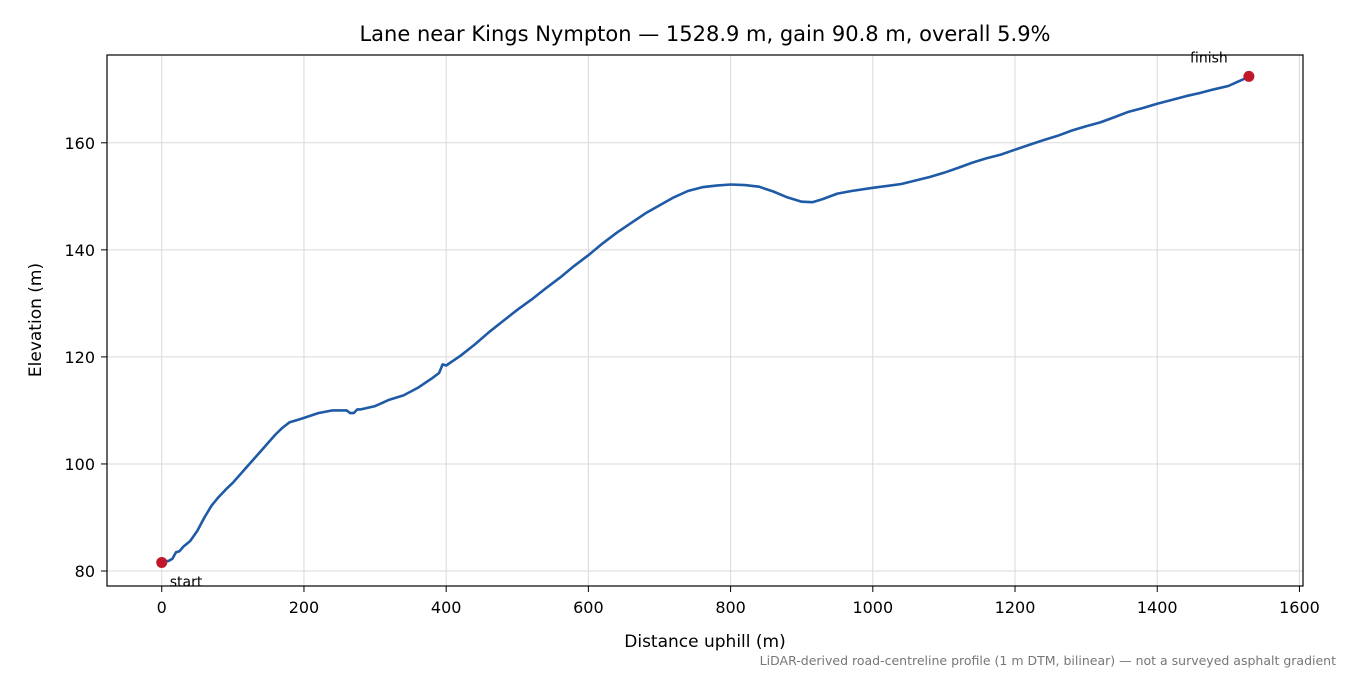  What do you see at coordinates (162, 607) in the screenshot?
I see `x-tick-label: 0` at bounding box center [162, 607].